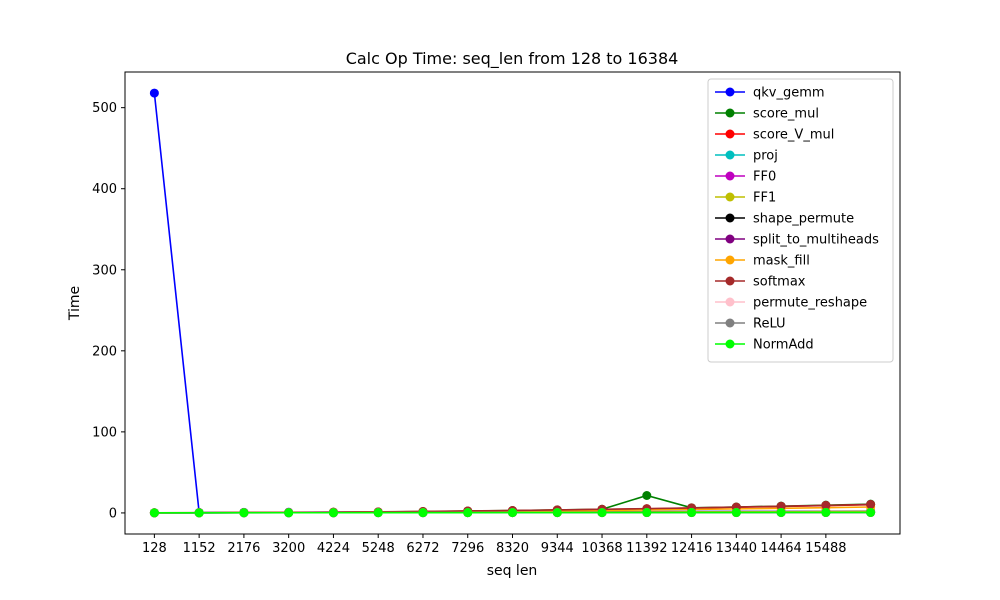  What do you see at coordinates (783, 345) in the screenshot?
I see `legend-label: NormAdd` at bounding box center [783, 345].